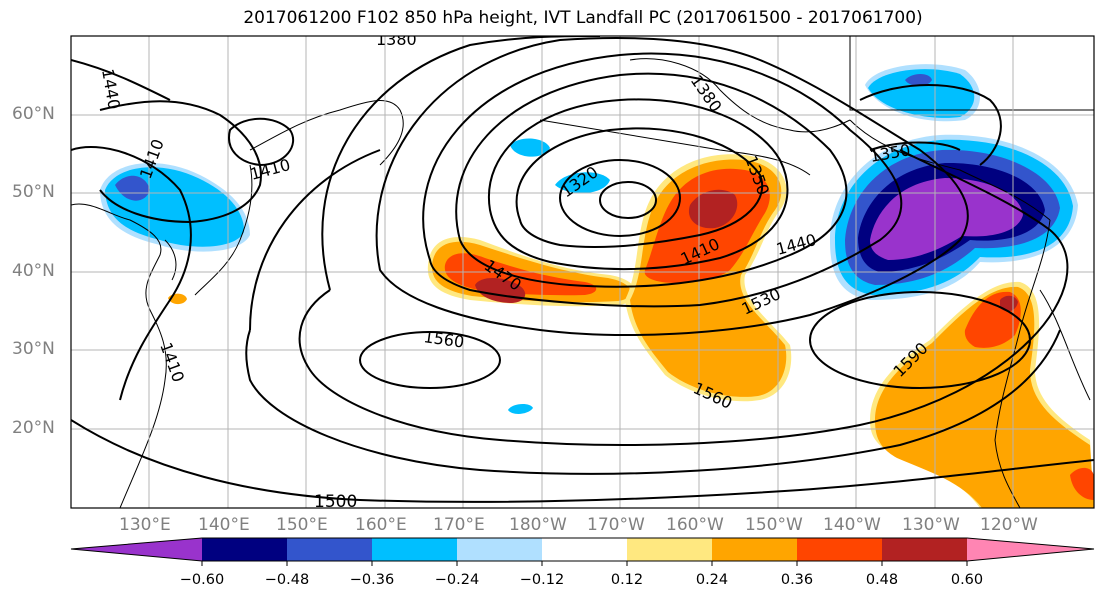 The height and width of the screenshot is (601, 1105). What do you see at coordinates (33, 192) in the screenshot?
I see `lat-label-50n: 50°N` at bounding box center [33, 192].